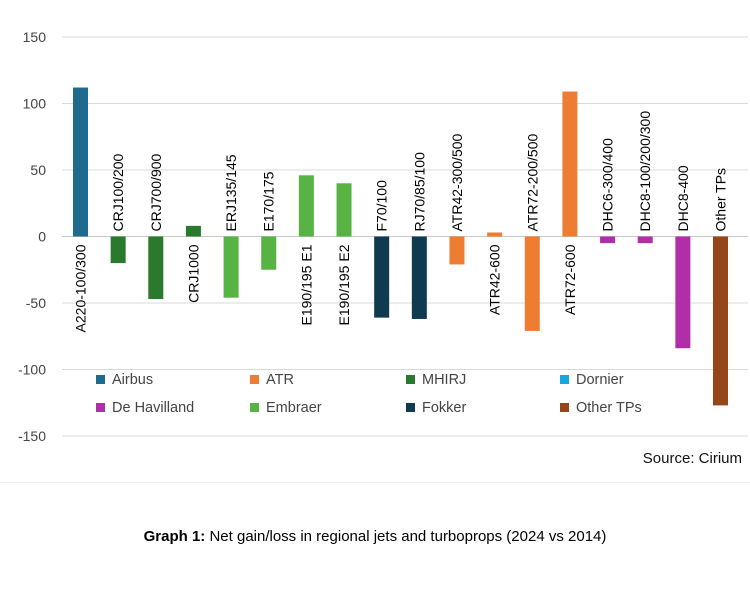 The image size is (750, 600). What do you see at coordinates (118, 192) in the screenshot?
I see `category-label: CRJ100/200` at bounding box center [118, 192].